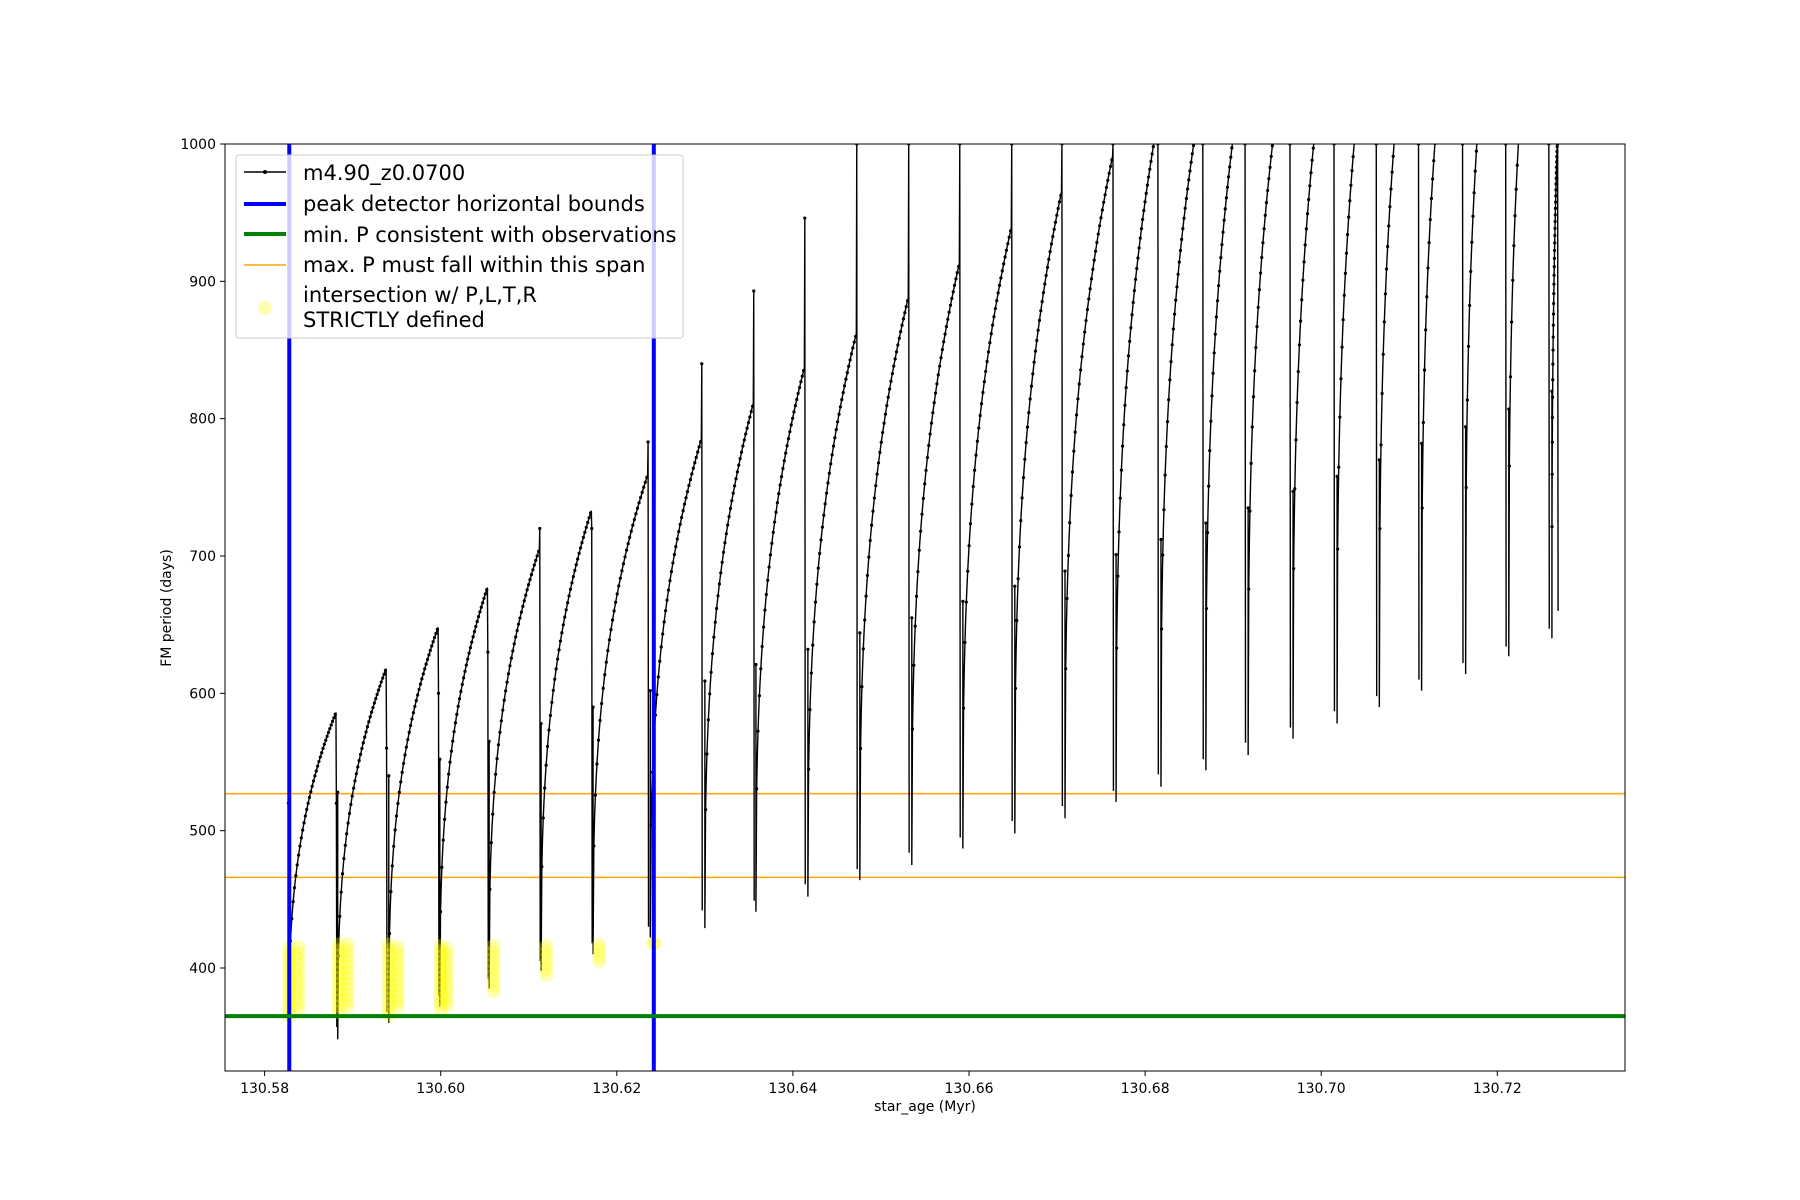  Describe the element at coordinates (264, 1089) in the screenshot. I see `x-tick-label: 130.58` at that location.